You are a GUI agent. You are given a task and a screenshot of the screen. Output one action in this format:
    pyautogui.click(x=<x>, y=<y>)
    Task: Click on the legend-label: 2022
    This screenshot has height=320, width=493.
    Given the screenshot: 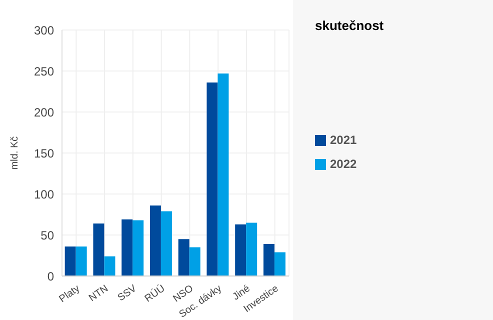 What is the action you would take?
    pyautogui.click(x=343, y=164)
    